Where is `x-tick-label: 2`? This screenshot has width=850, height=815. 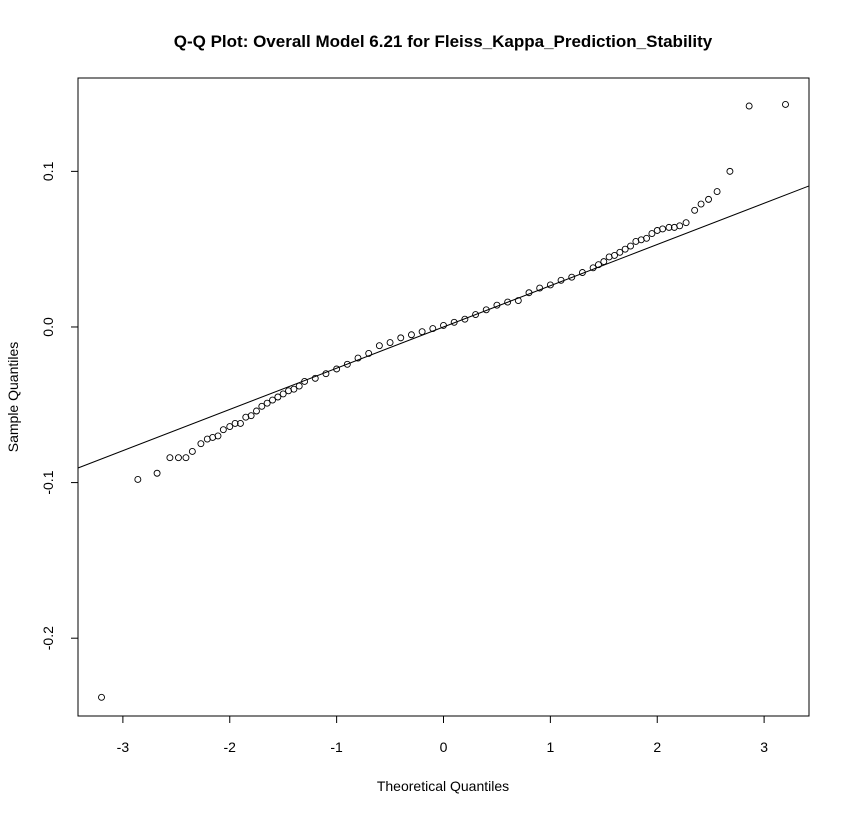 x-tick-label: 2 is located at coordinates (657, 747).